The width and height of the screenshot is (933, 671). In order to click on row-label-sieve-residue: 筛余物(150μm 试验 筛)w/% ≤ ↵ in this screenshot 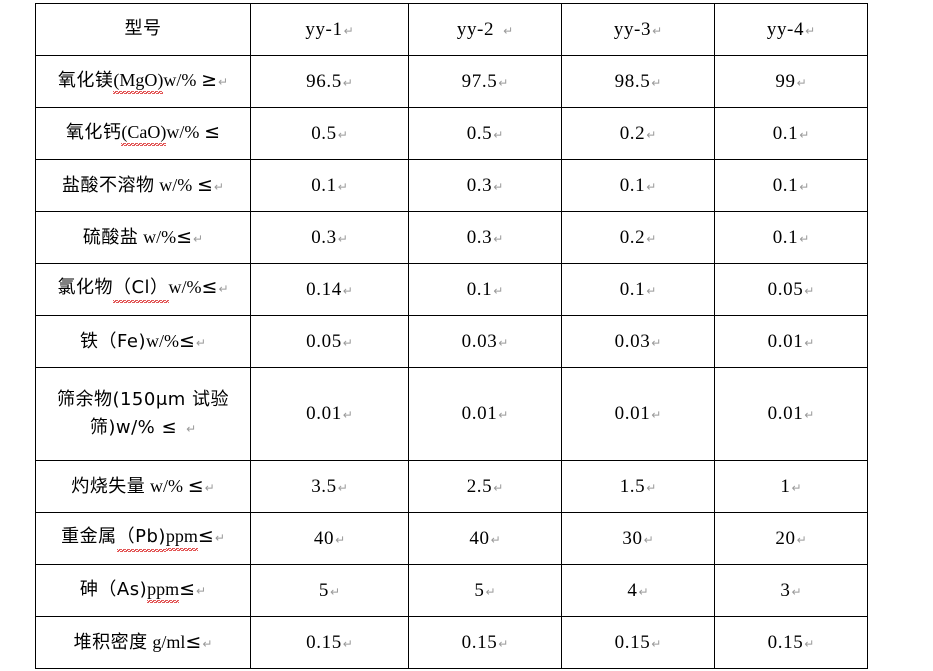, I will do `click(143, 414)`.